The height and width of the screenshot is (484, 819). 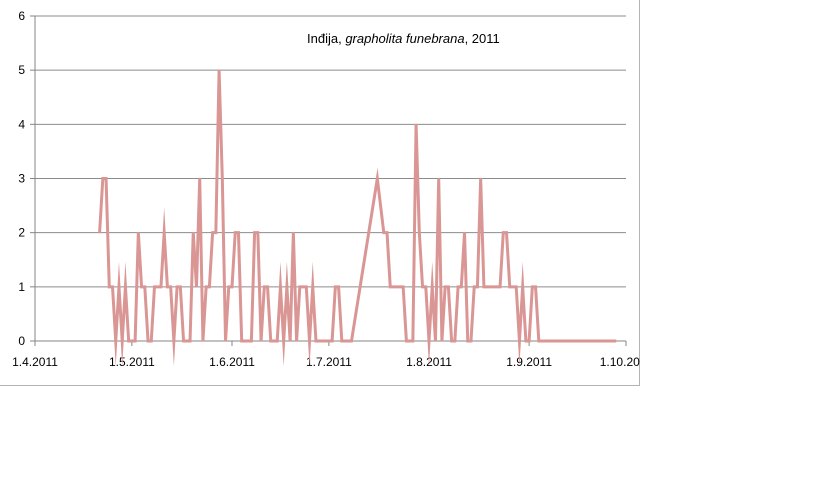 I want to click on x-tick-label: 1.5.2011, so click(x=132, y=362).